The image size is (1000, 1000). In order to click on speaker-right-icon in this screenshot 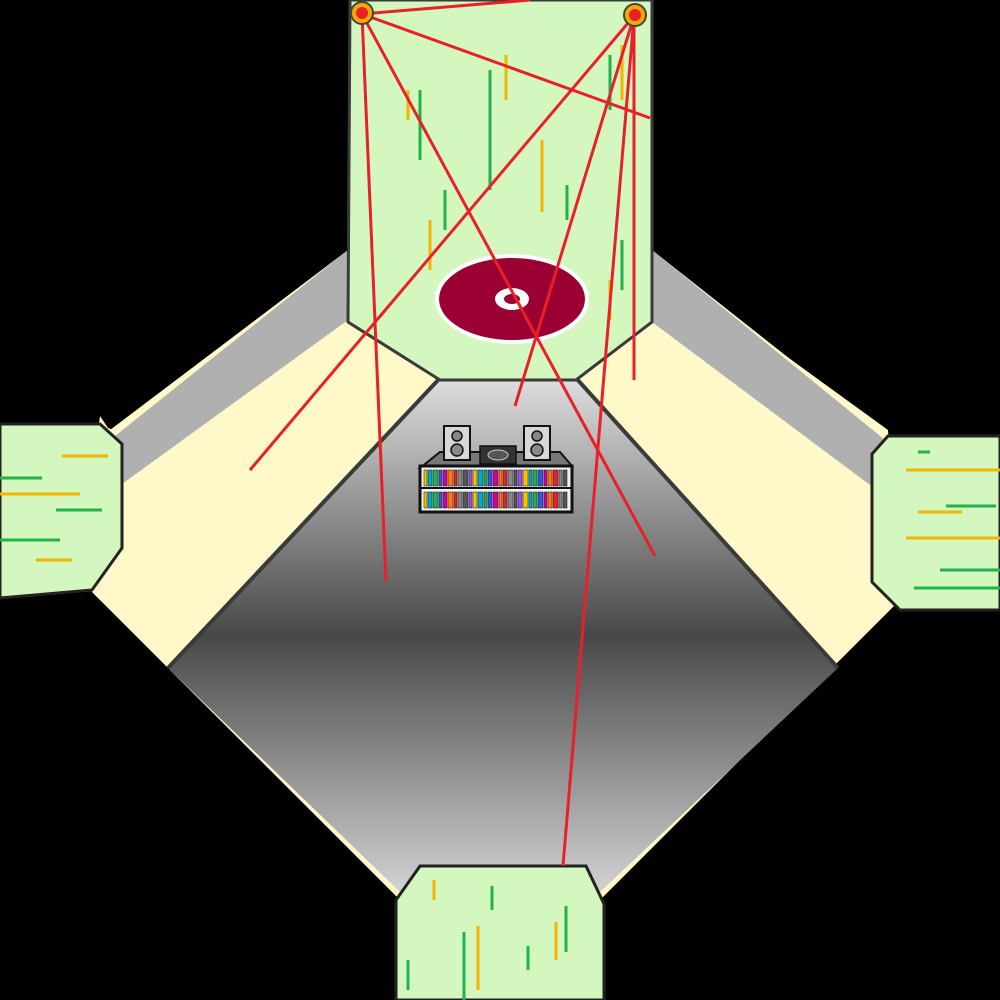, I will do `click(537, 443)`.